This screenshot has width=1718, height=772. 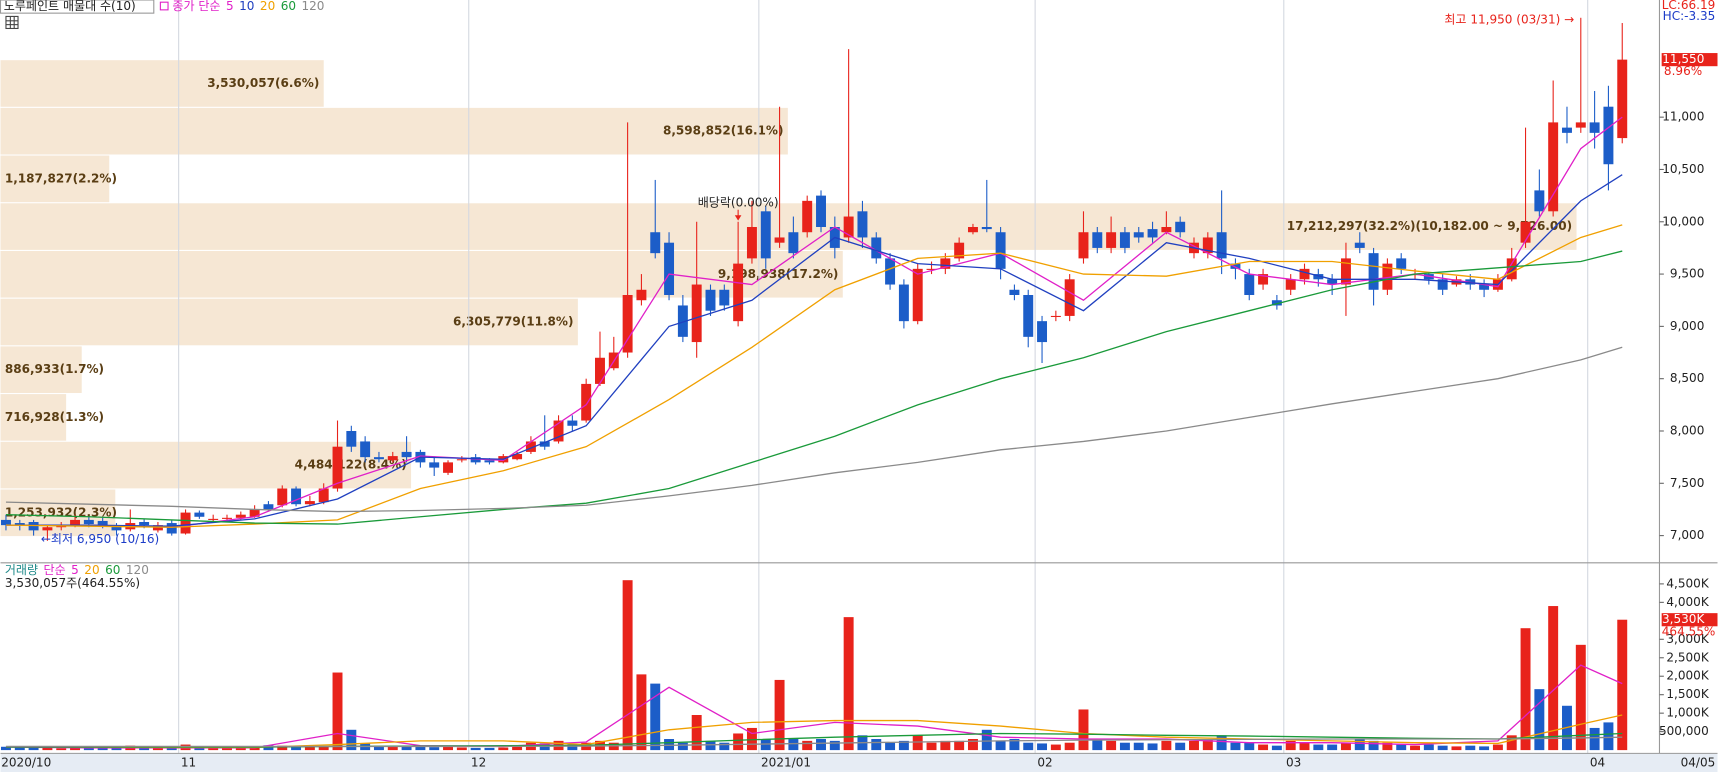 What do you see at coordinates (246, 6) in the screenshot?
I see `legend-entry: 10` at bounding box center [246, 6].